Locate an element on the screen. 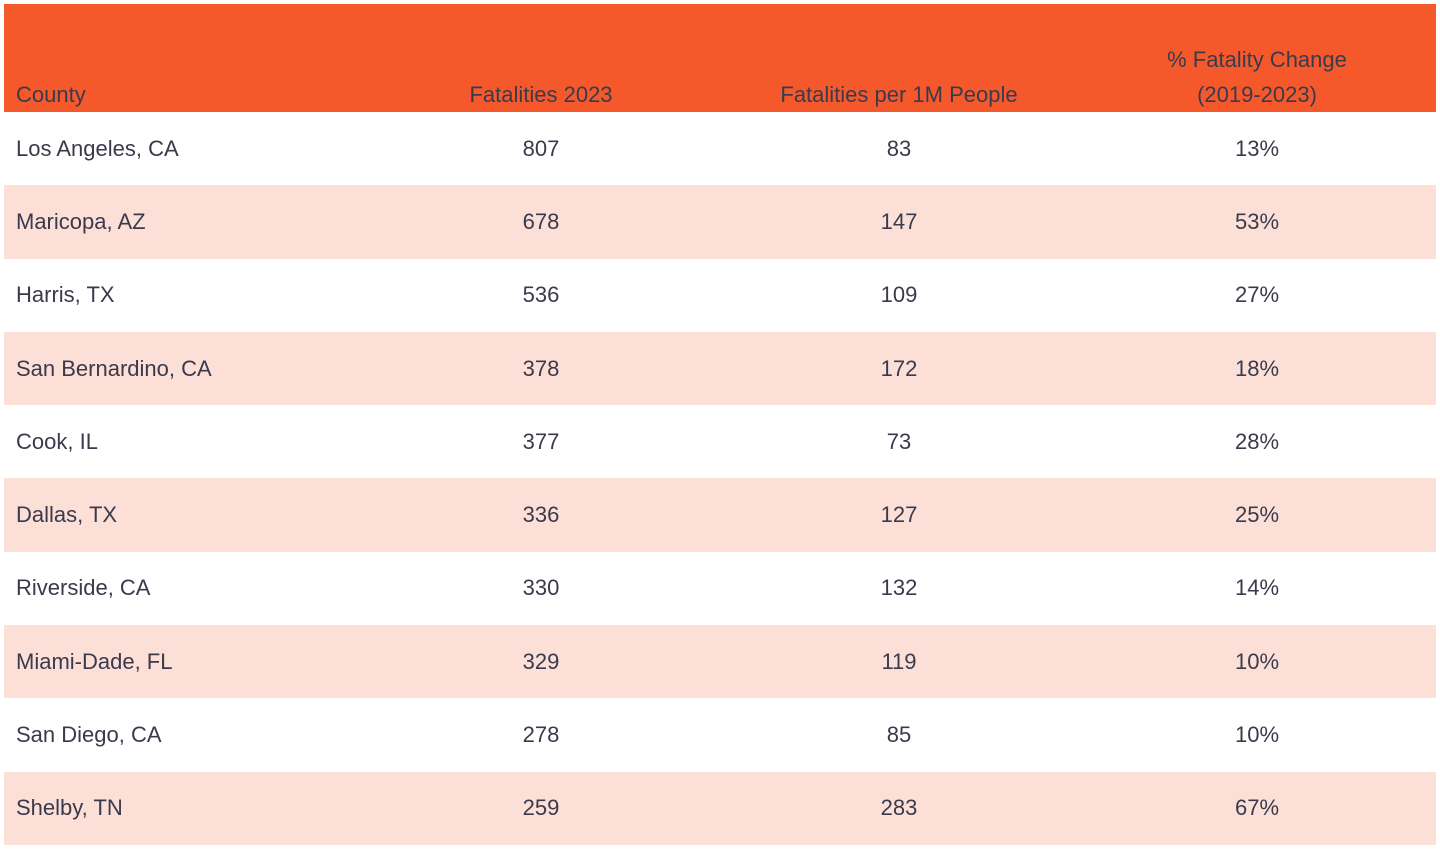  cell-fatalities-2023: 378 is located at coordinates (541, 368).